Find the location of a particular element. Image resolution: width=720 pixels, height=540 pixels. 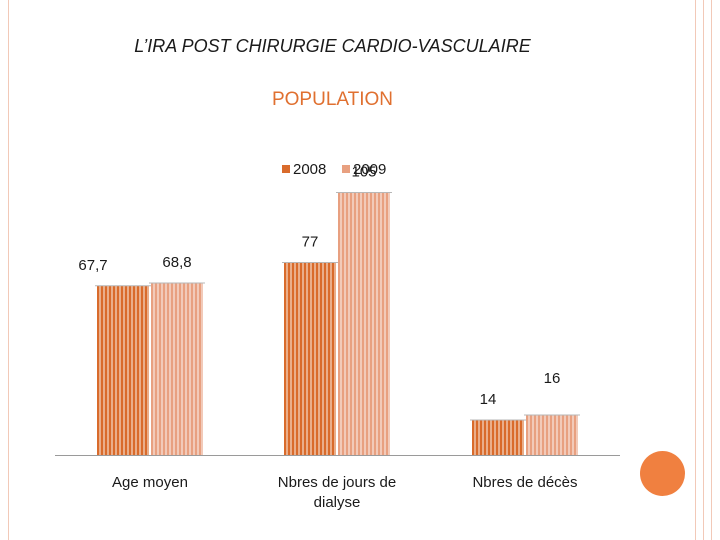

data-label-2008-0: 67,7 is located at coordinates (92, 265).